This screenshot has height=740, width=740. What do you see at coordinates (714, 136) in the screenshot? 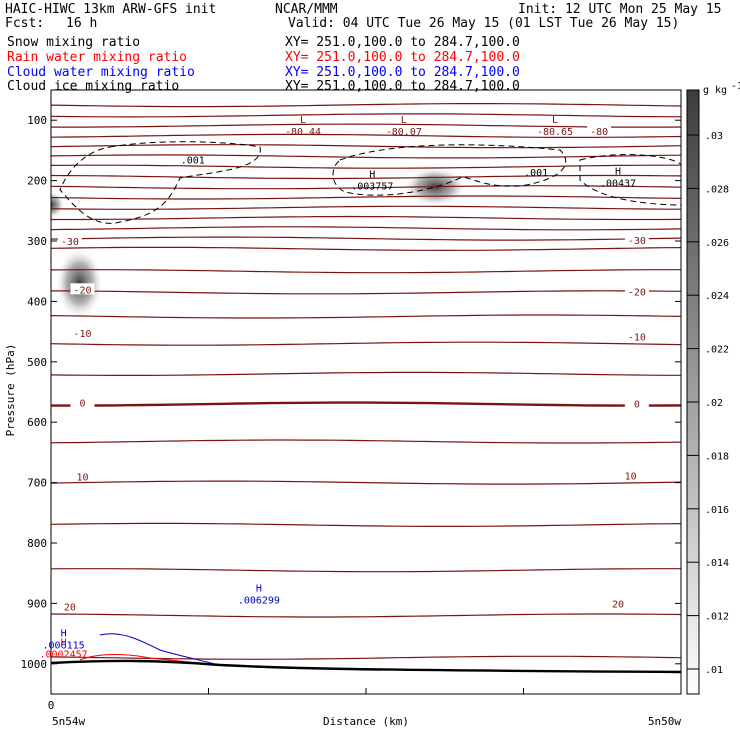
I see `colorbar-label: .03` at bounding box center [714, 136].